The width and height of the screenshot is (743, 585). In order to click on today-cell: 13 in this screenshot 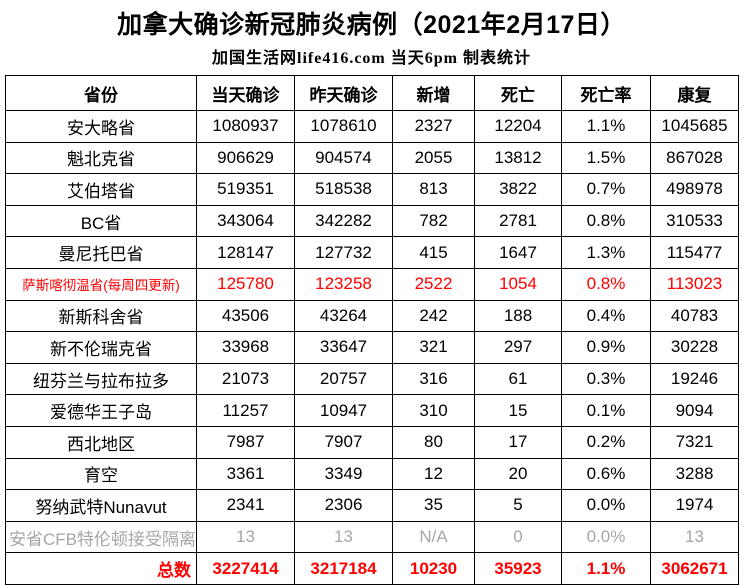, I will do `click(245, 537)`.